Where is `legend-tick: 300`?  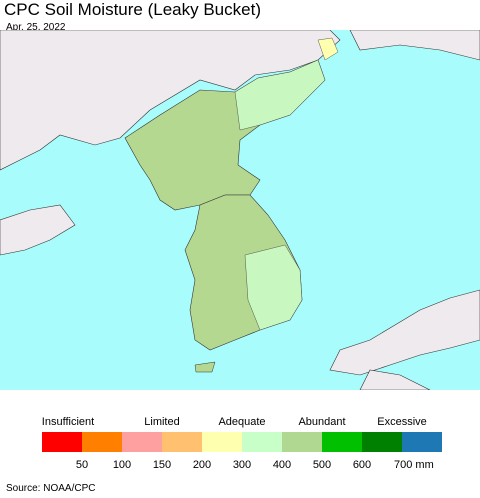 legend-tick: 300 is located at coordinates (242, 465).